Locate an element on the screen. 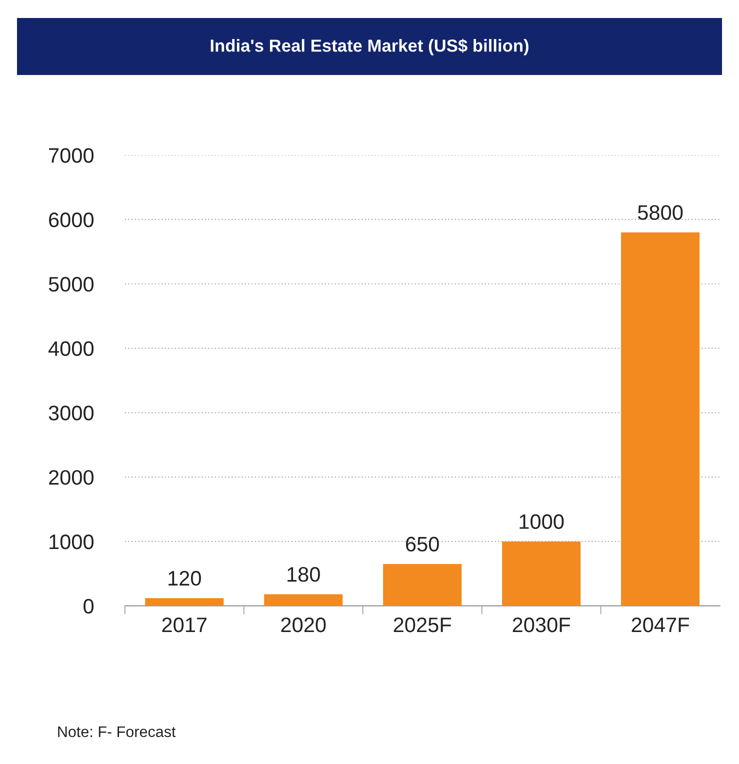 This screenshot has width=739, height=764. y-tick-label: 4000 is located at coordinates (71, 348).